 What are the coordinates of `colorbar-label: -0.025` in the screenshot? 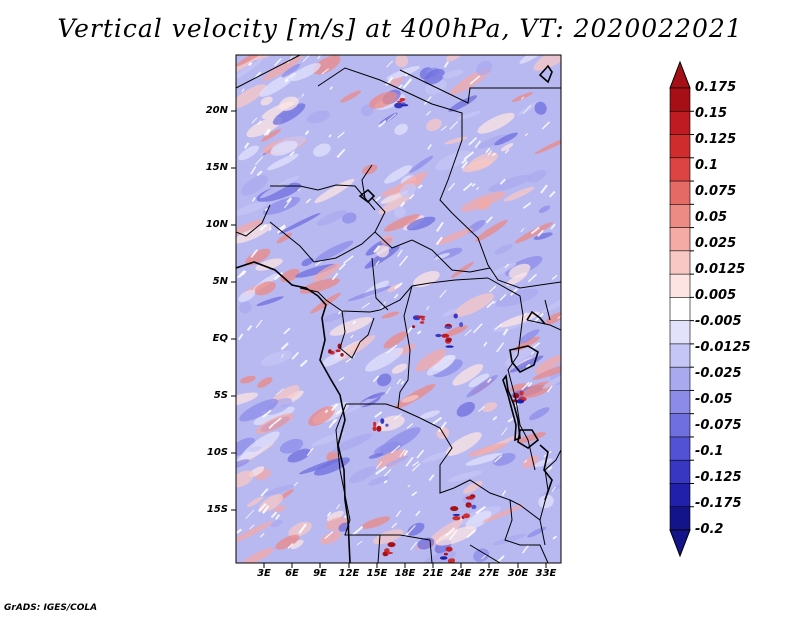 It's located at (718, 373).